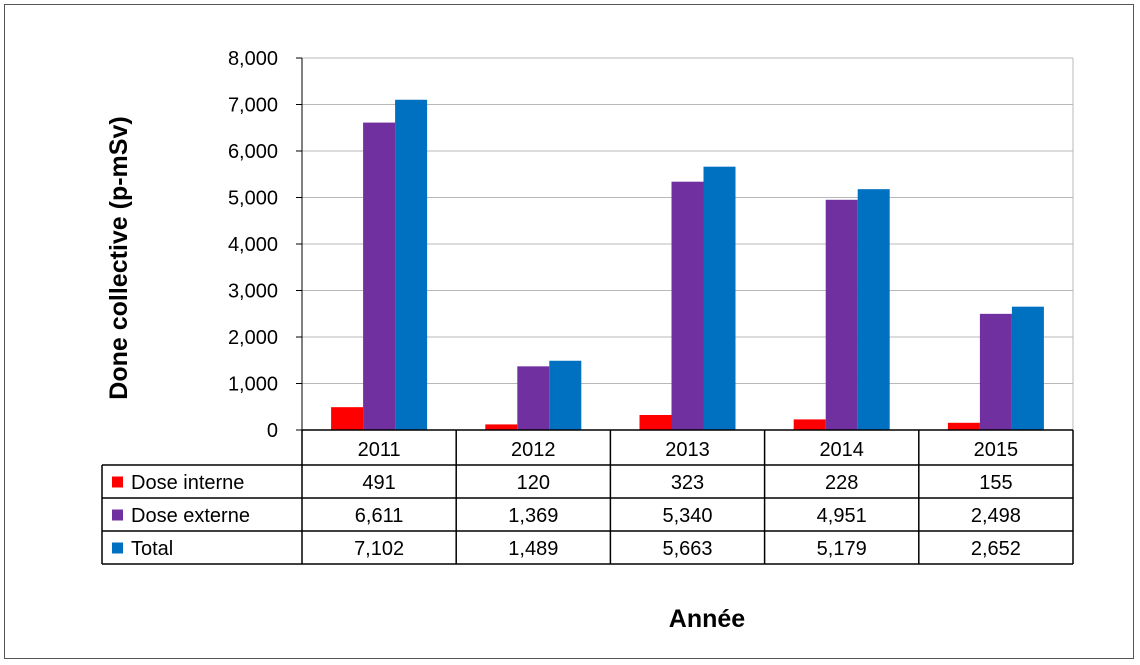 This screenshot has height=665, width=1140. What do you see at coordinates (841, 450) in the screenshot?
I see `category-label: 2014` at bounding box center [841, 450].